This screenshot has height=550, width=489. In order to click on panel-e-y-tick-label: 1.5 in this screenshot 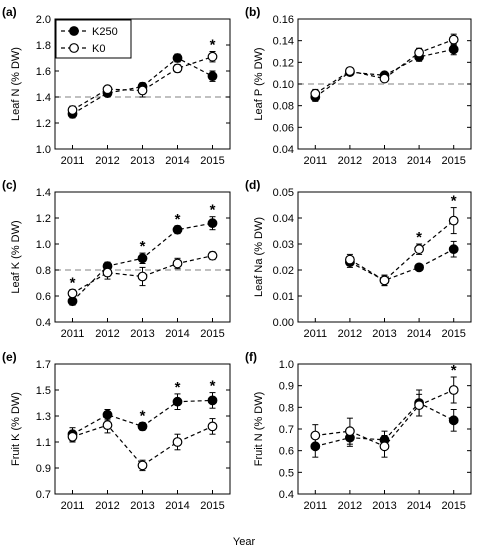, I will do `click(43, 391)`.